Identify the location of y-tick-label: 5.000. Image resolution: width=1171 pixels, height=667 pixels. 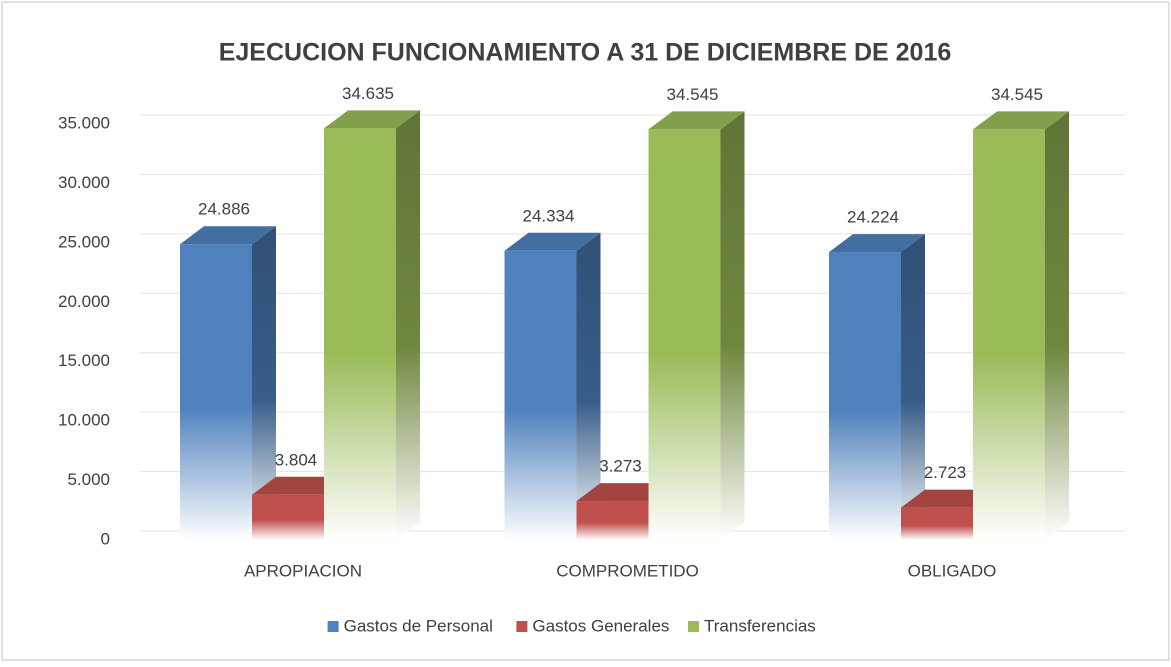
(88, 479).